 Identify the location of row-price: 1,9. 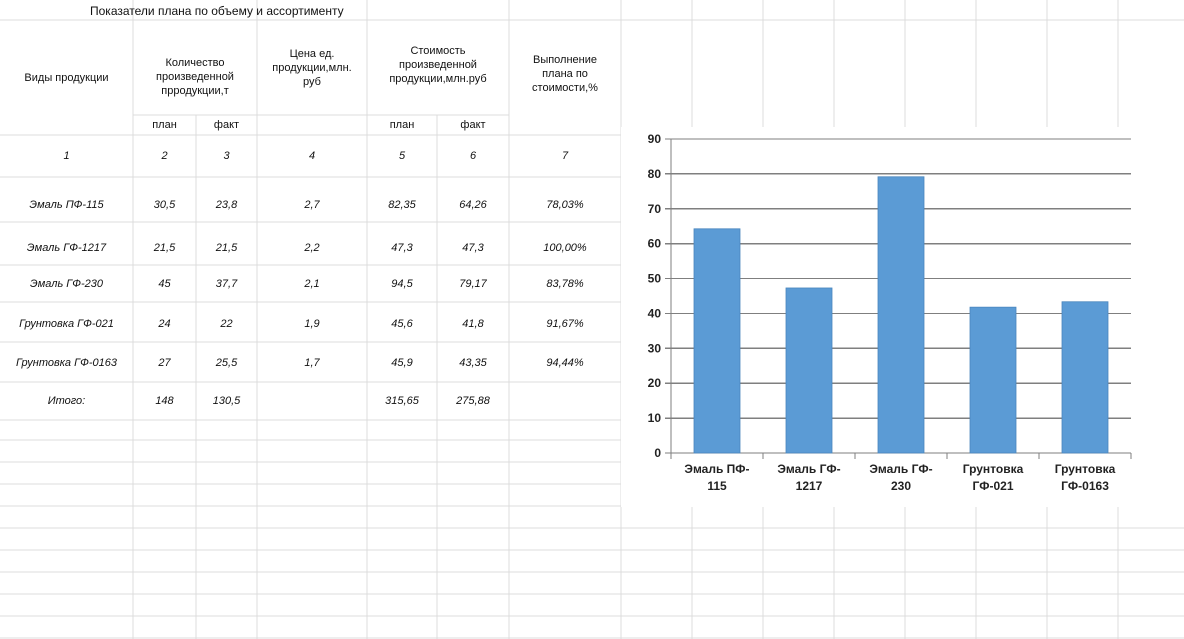
(312, 324).